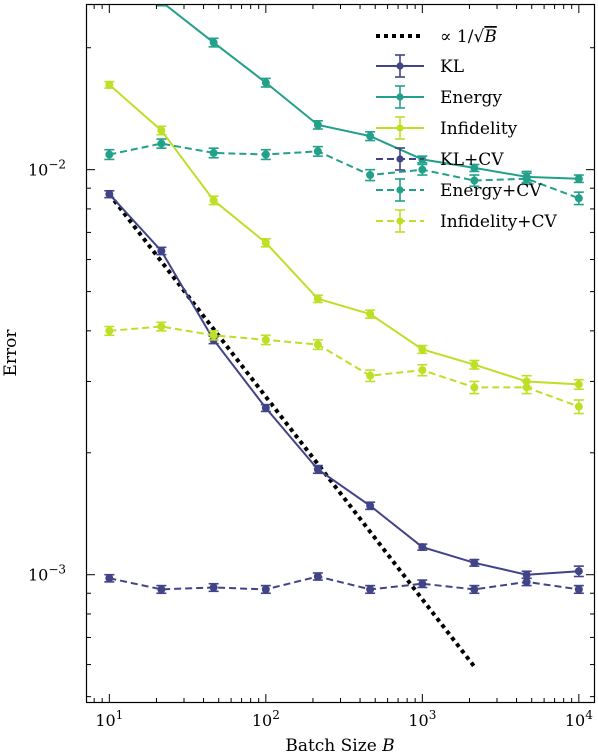 The image size is (598, 756). What do you see at coordinates (422, 719) in the screenshot?
I see `x-tick-label: 10³` at bounding box center [422, 719].